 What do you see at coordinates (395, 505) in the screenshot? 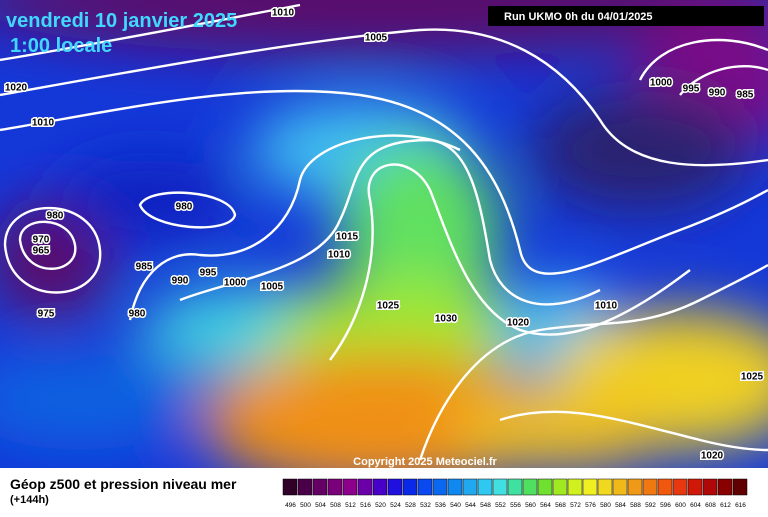
I see `scale-label: 524` at bounding box center [395, 505].